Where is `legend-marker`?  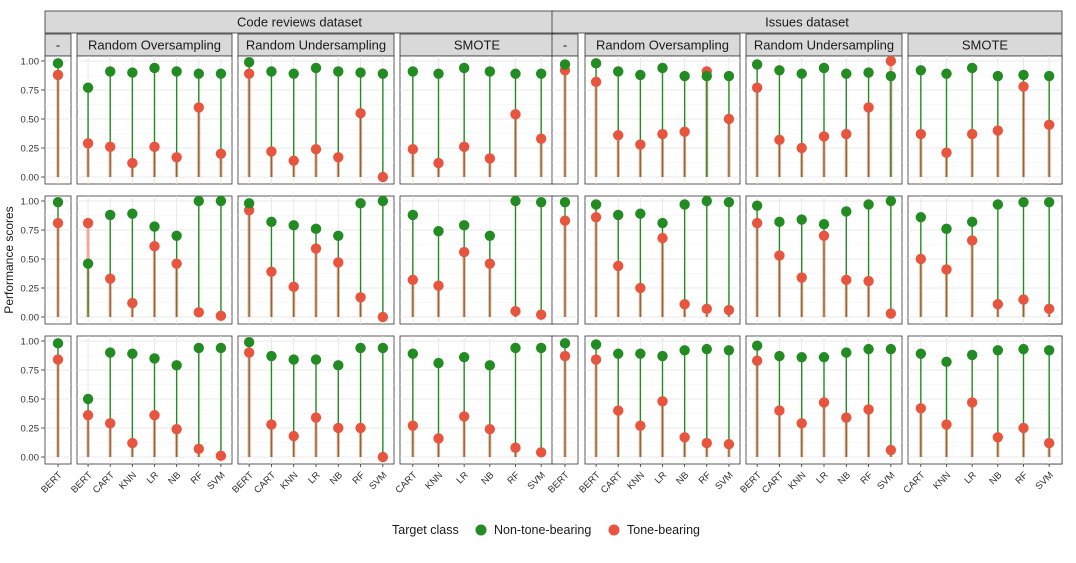
legend-marker is located at coordinates (614, 530).